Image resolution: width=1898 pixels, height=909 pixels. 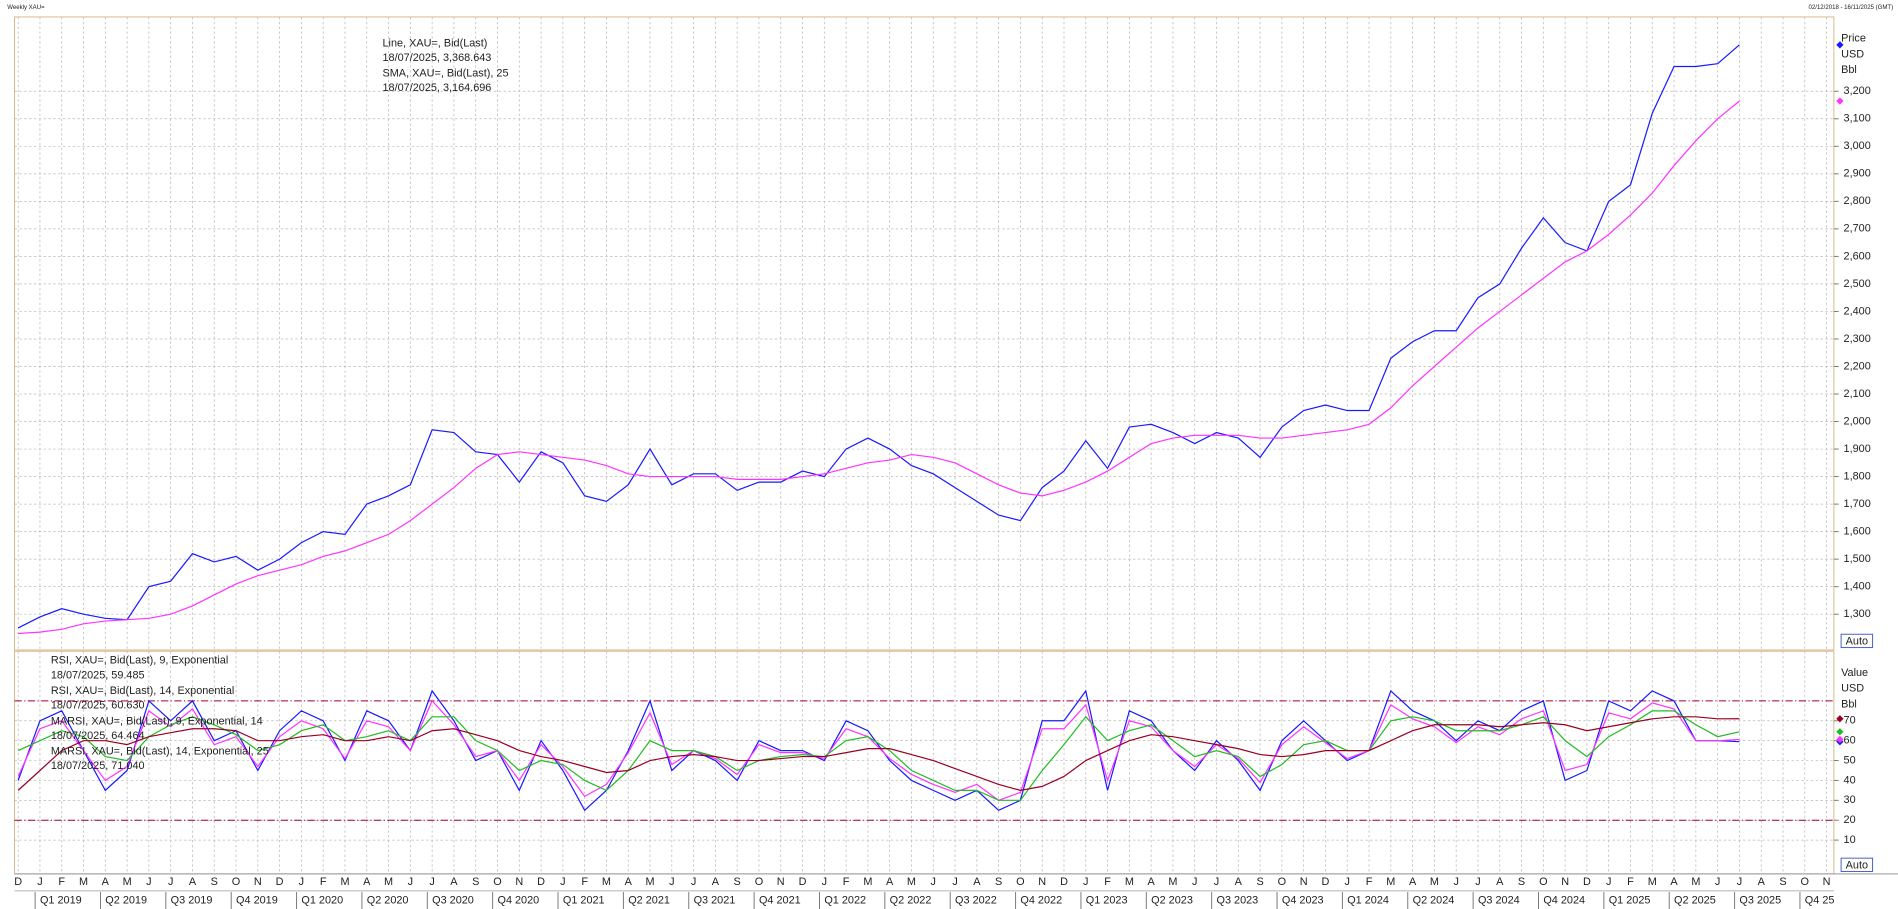 I want to click on quarter-label: Q2 2021, so click(x=649, y=900).